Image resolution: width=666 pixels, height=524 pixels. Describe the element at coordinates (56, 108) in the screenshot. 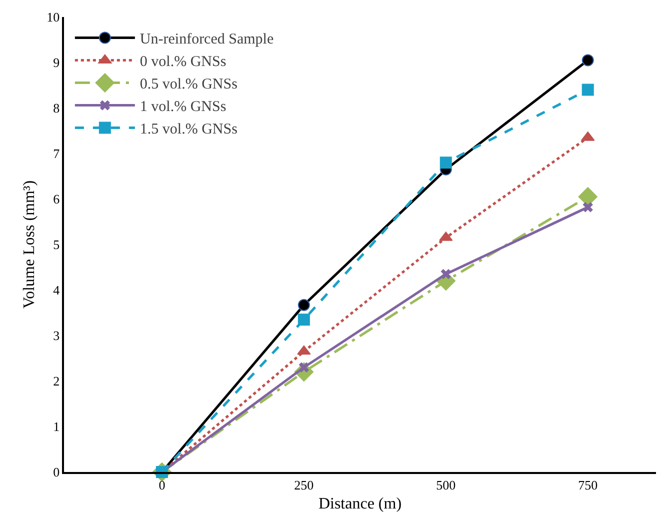

I see `y-tick-label: 8` at that location.